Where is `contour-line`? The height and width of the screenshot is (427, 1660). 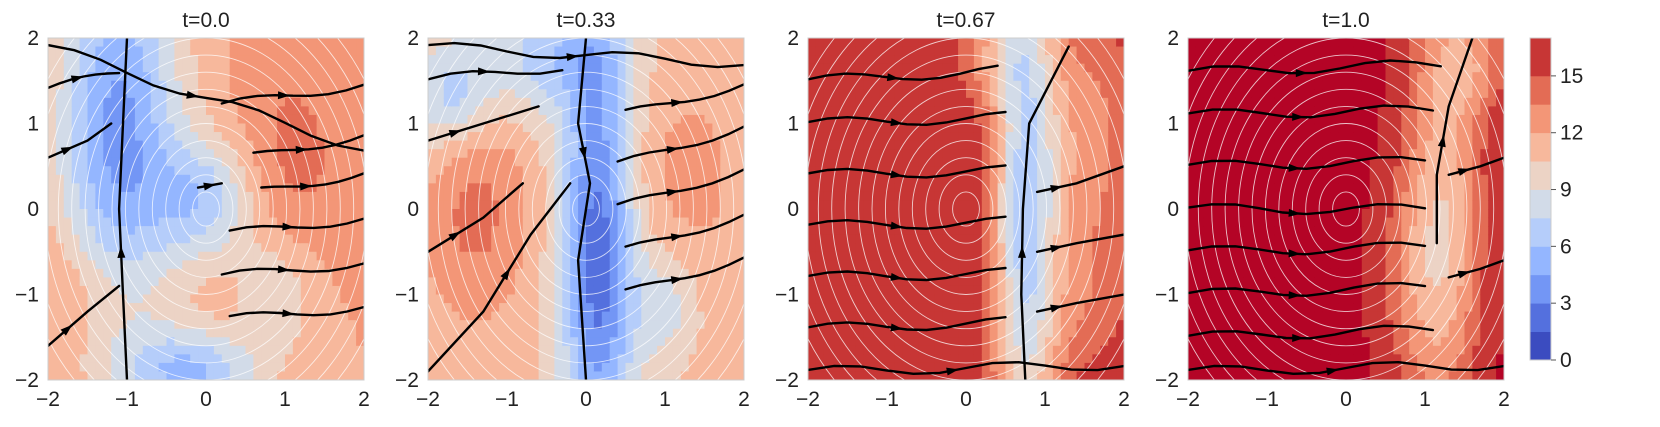
contour-line is located at coordinates (586, 209).